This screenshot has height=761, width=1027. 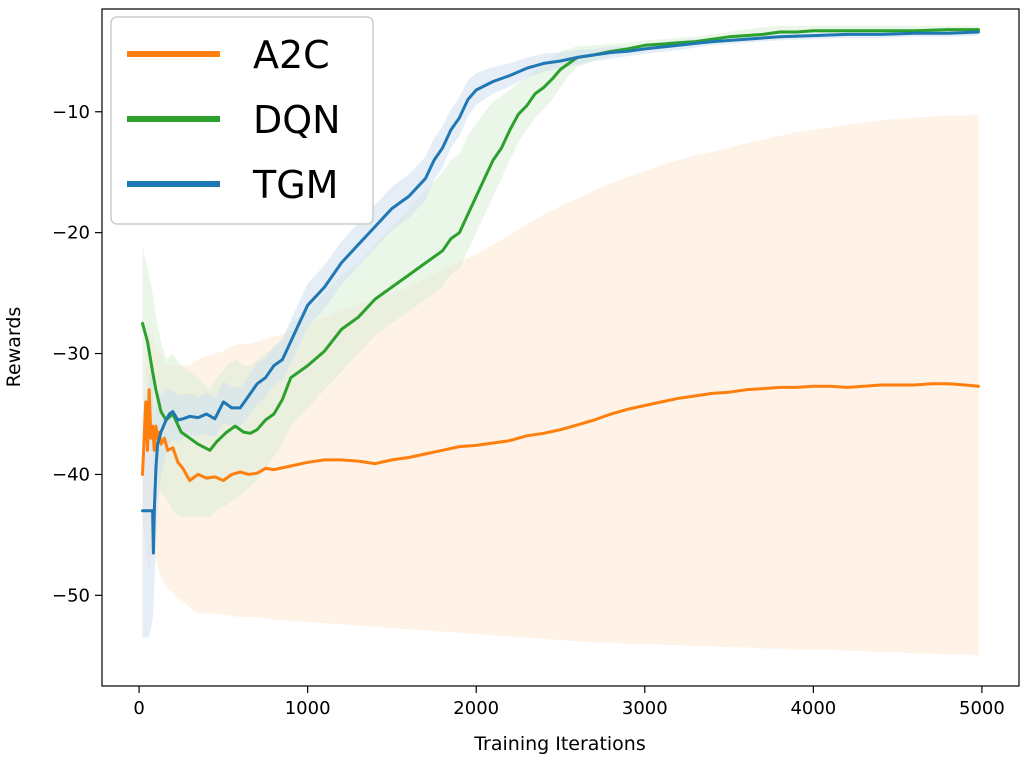 I want to click on legend-label-a2c: A2C, so click(x=291, y=55).